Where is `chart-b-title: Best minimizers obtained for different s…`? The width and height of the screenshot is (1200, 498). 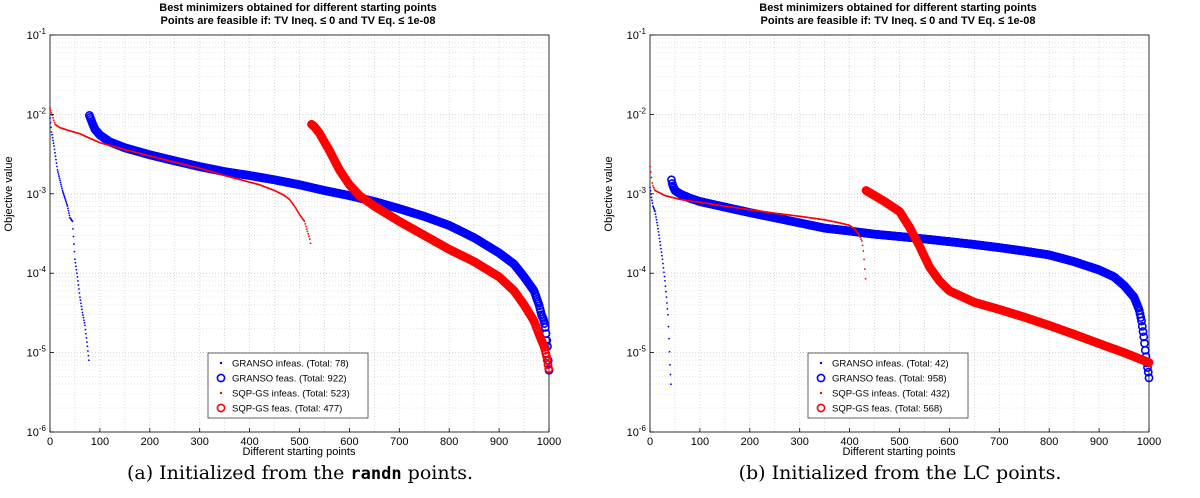
chart-b-title: Best minimizers obtained for different s… is located at coordinates (897, 8).